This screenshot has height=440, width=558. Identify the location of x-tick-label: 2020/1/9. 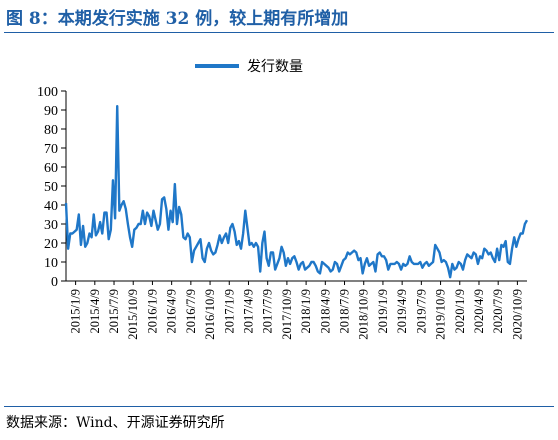
(460, 311).